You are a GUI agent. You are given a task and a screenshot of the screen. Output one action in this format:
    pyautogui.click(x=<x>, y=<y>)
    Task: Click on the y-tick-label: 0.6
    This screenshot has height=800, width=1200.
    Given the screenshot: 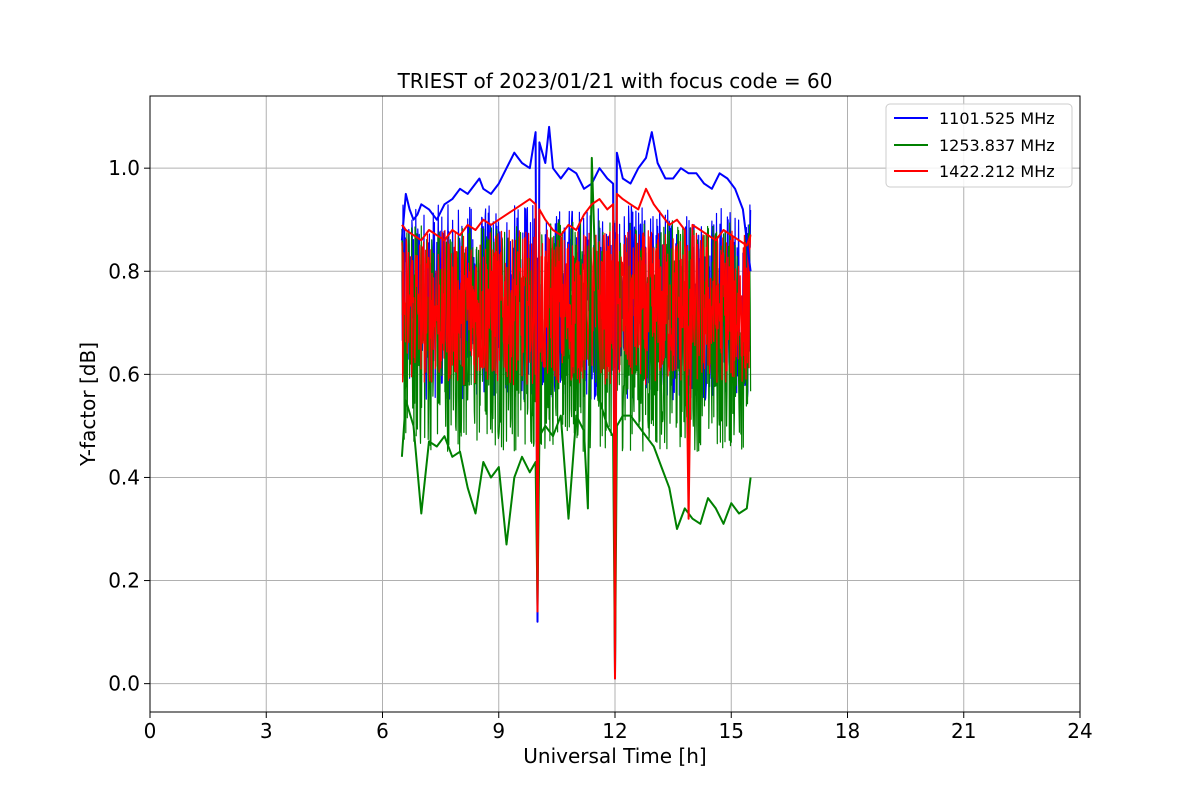 What is the action you would take?
    pyautogui.click(x=124, y=374)
    